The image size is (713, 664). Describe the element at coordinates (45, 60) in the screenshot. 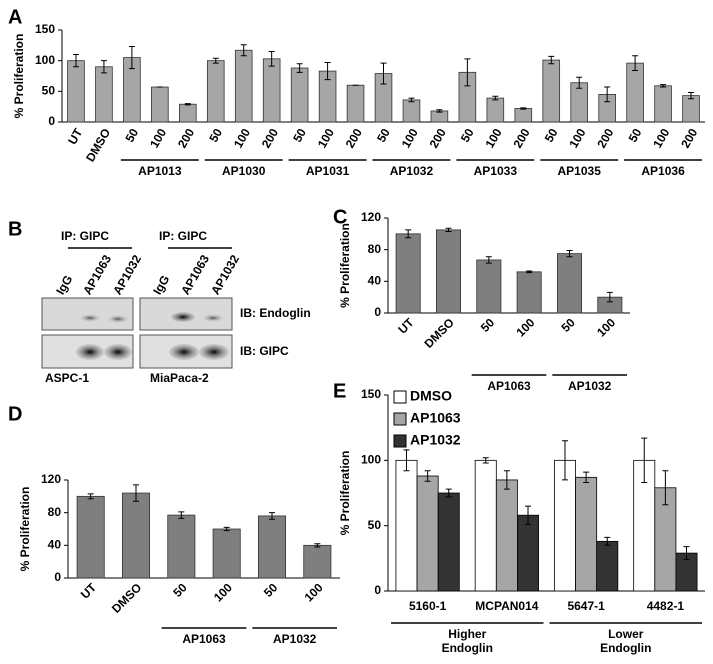

I see `y-tick-label: 100` at that location.